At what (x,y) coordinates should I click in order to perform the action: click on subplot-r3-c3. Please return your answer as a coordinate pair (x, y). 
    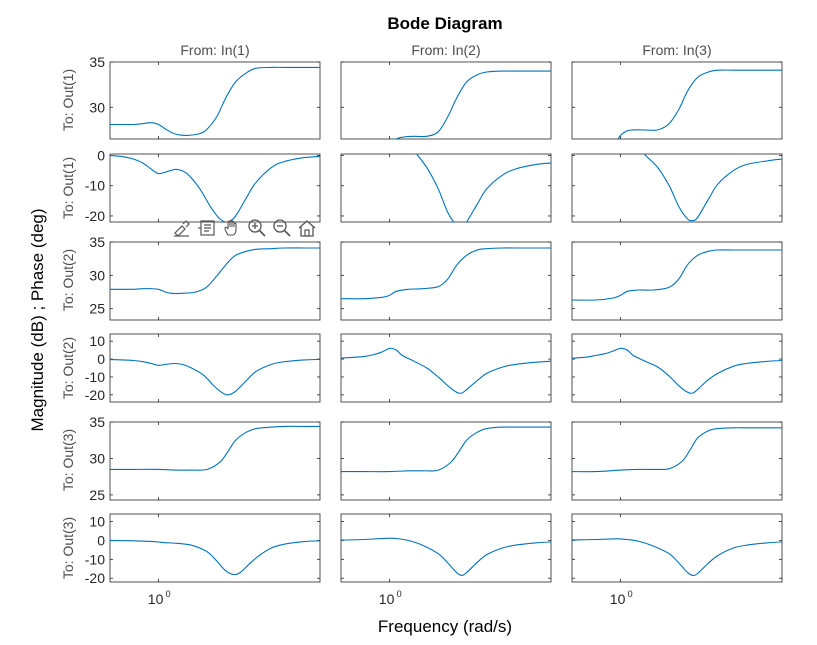
    Looking at the image, I should click on (677, 281).